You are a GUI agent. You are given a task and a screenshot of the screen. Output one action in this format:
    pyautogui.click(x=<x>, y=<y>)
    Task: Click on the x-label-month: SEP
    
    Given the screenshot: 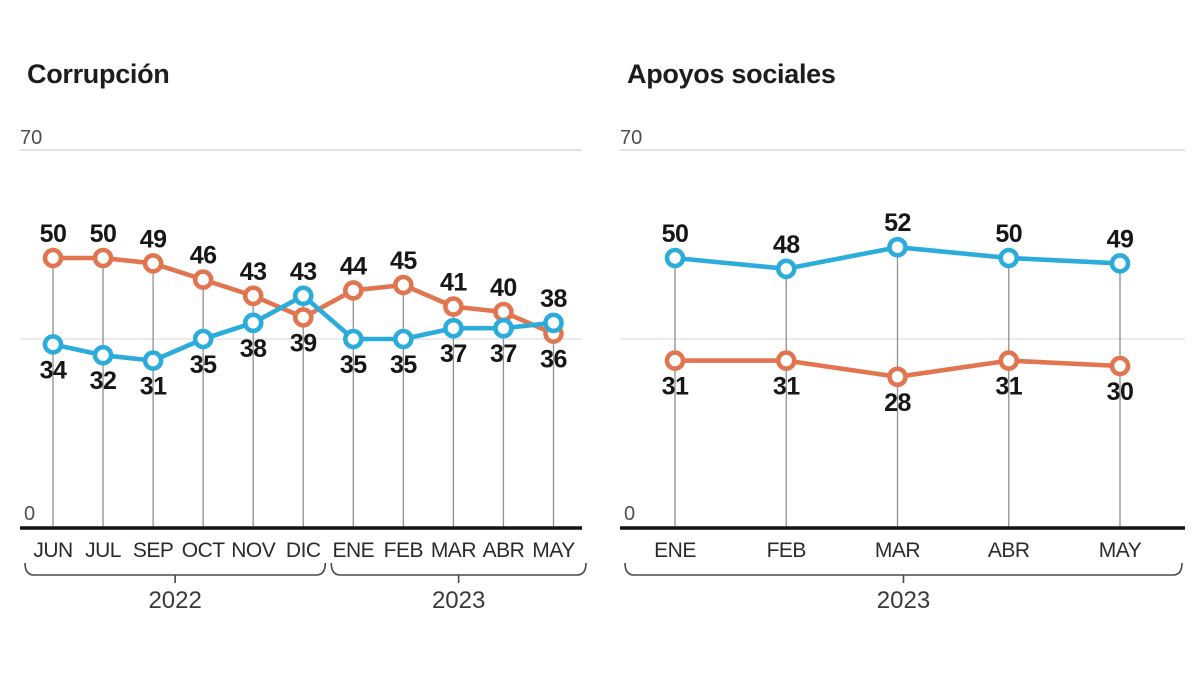 What is the action you would take?
    pyautogui.click(x=153, y=550)
    